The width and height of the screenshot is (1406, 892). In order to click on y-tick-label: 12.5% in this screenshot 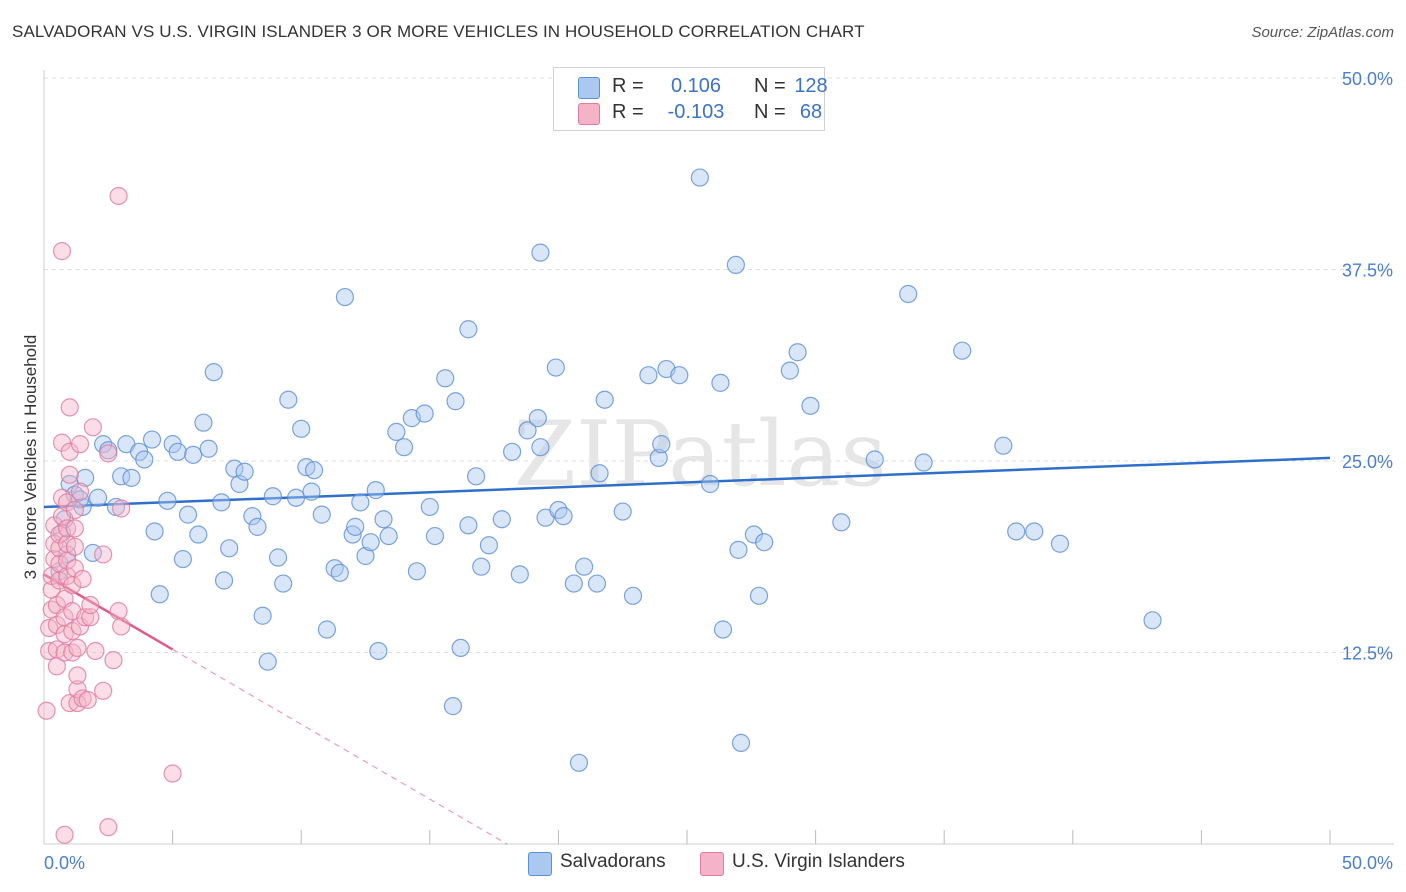, I will do `click(1367, 654)`.